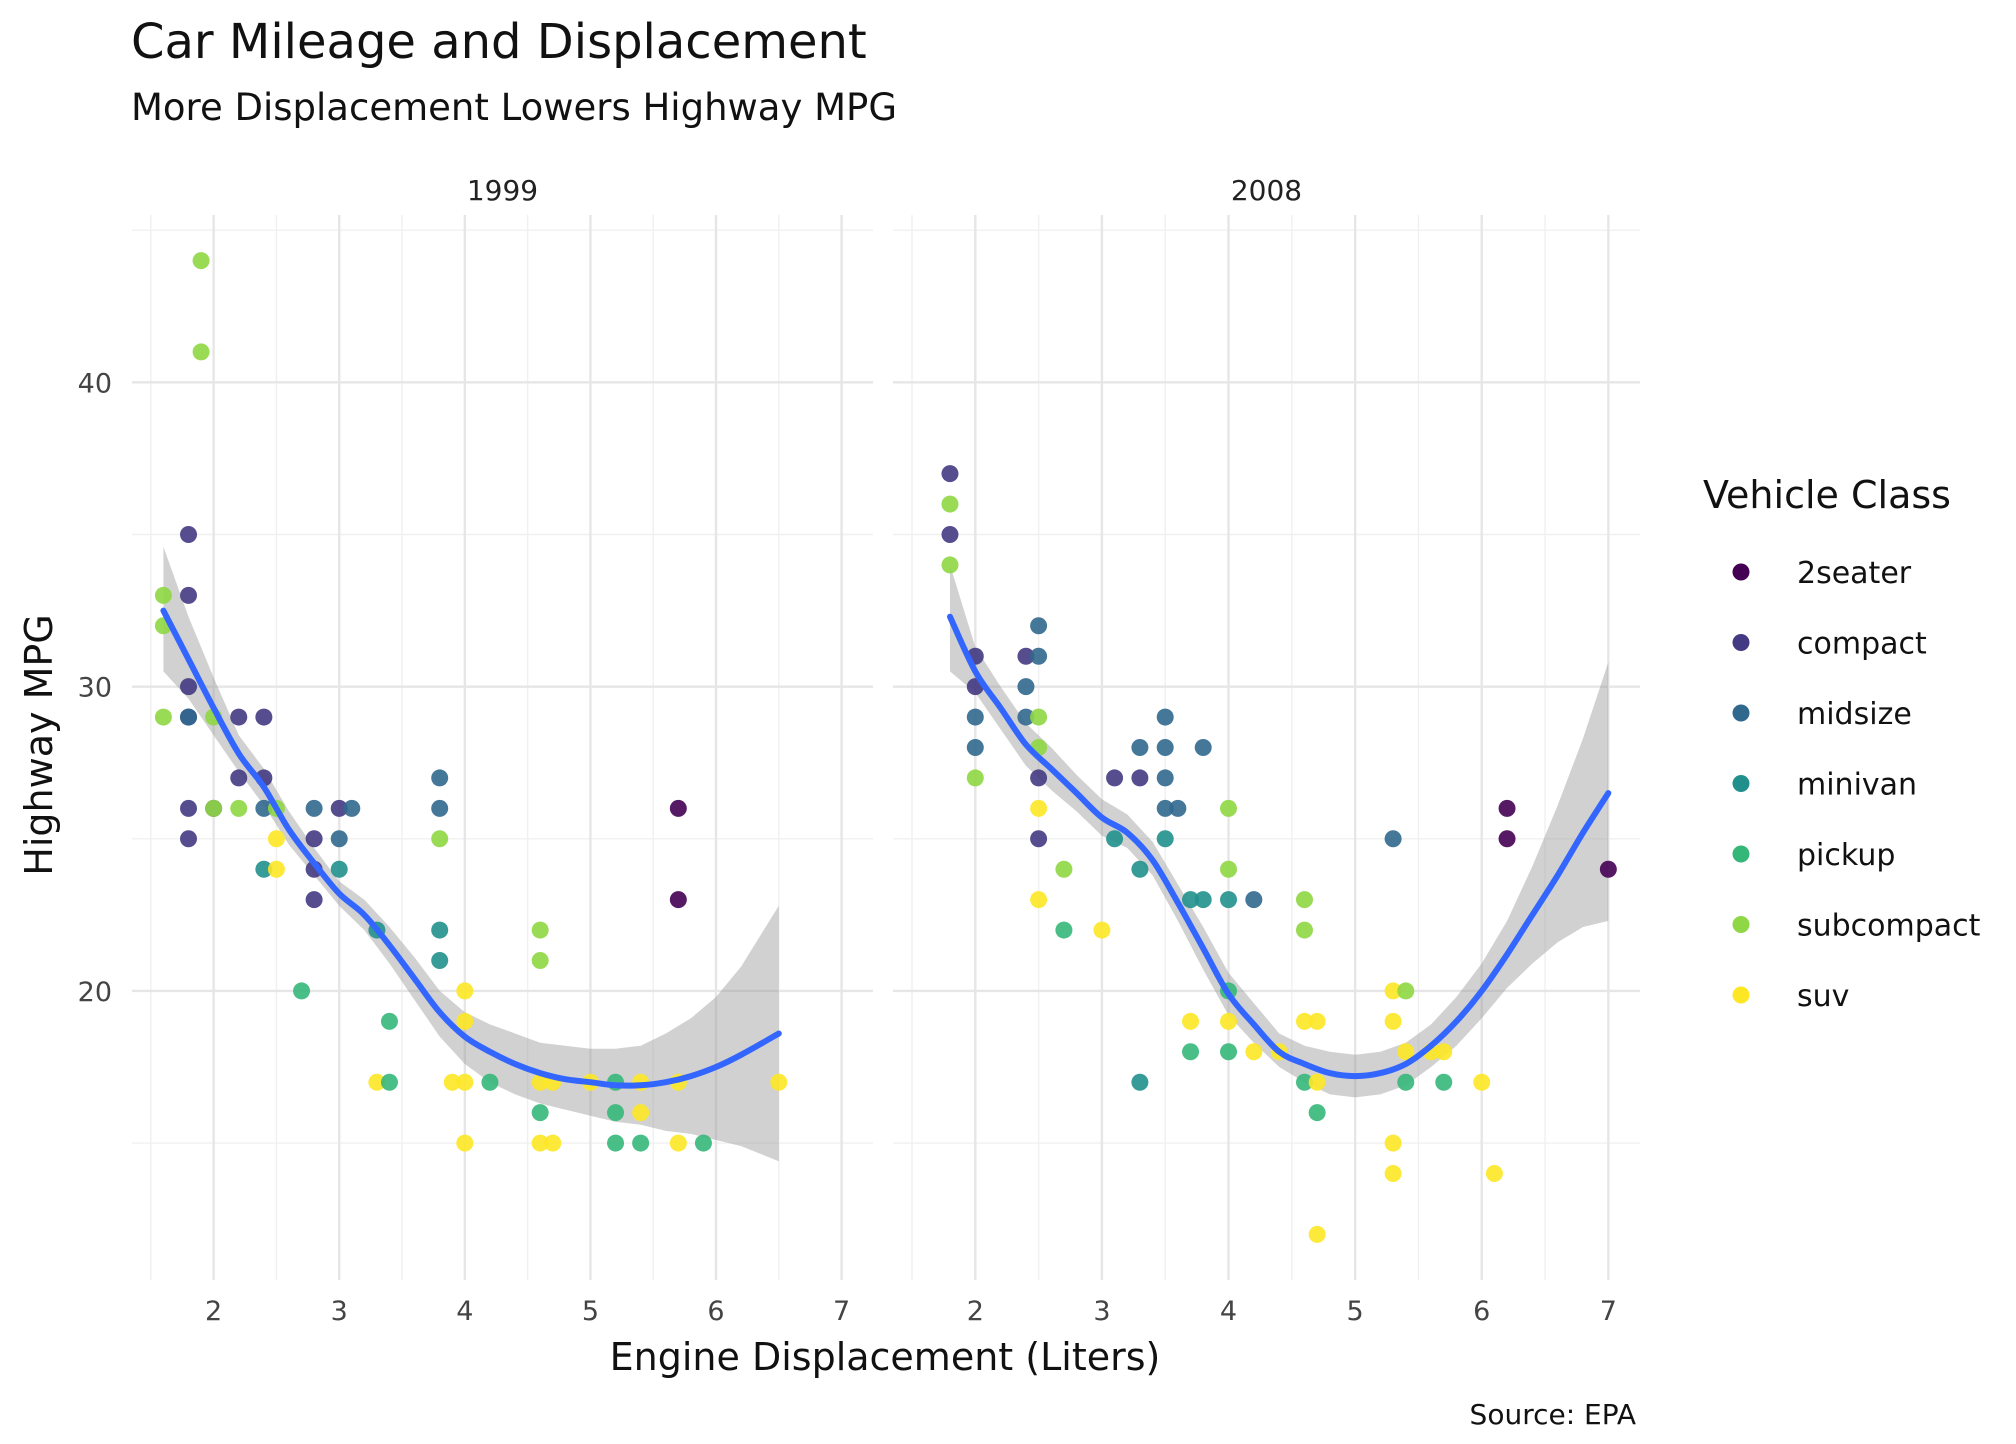 The width and height of the screenshot is (2016, 1444). Describe the element at coordinates (1741, 924) in the screenshot. I see `legend-key-subcompact` at that location.